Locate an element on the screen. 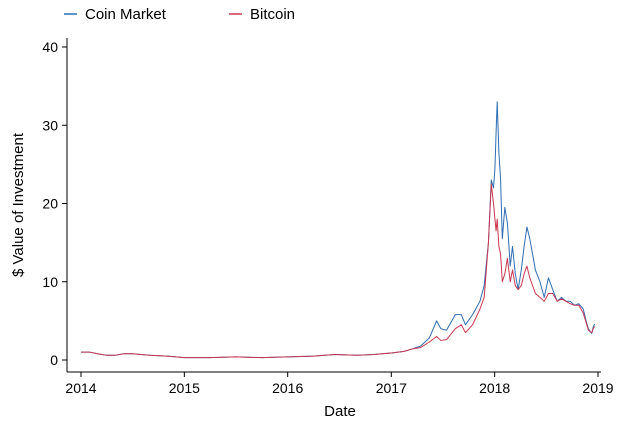 This screenshot has height=424, width=622. legend-label-bitcoin: Bitcoin is located at coordinates (272, 14).